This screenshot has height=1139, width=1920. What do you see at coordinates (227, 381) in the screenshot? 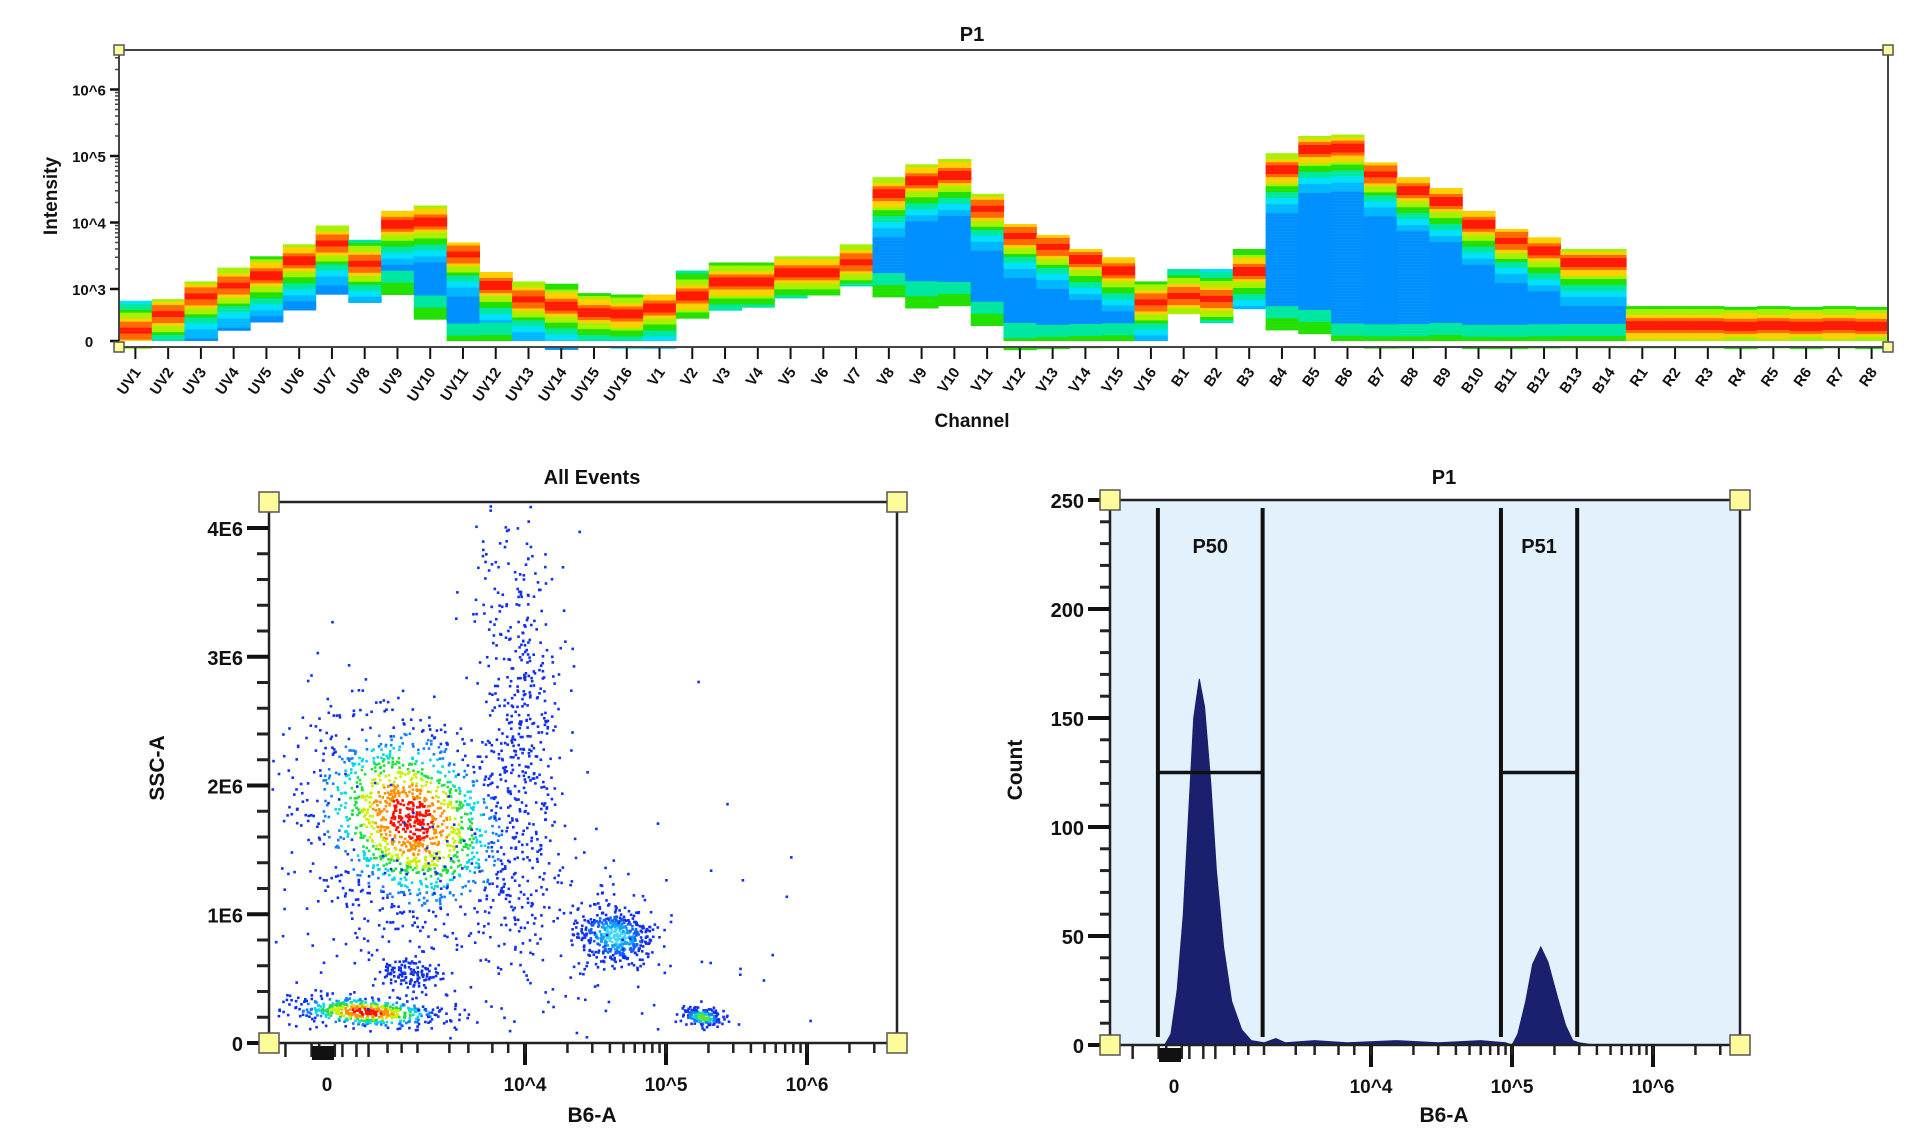
I see `channel-label: UV4` at bounding box center [227, 381].